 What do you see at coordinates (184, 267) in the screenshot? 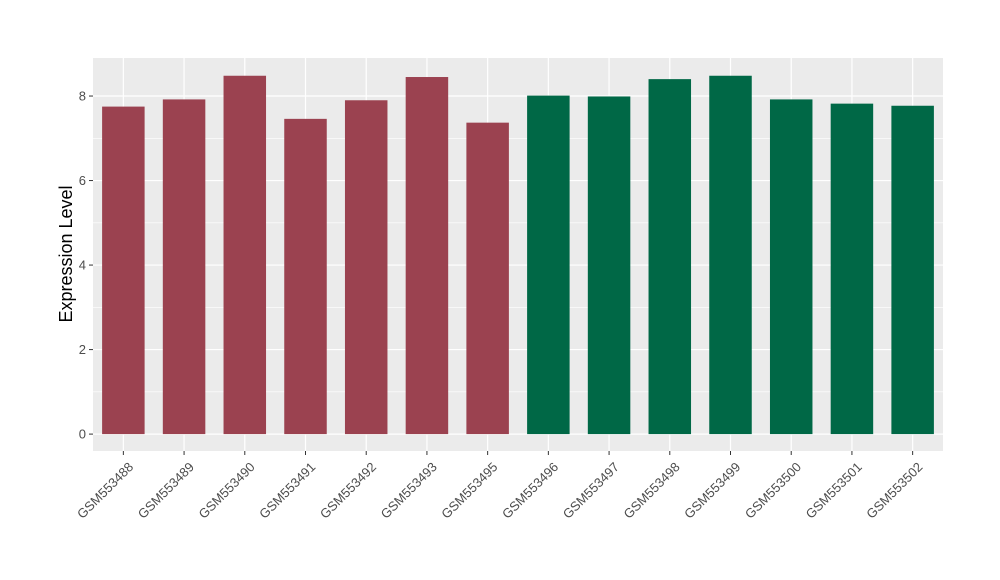
I see `bar-GSM553489` at bounding box center [184, 267].